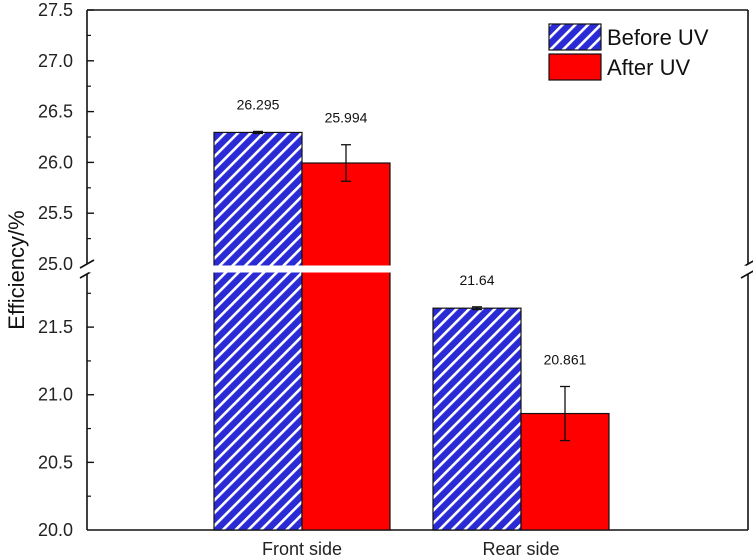 This screenshot has height=558, width=753. I want to click on y-tick-label: 25.0, so click(55, 264).